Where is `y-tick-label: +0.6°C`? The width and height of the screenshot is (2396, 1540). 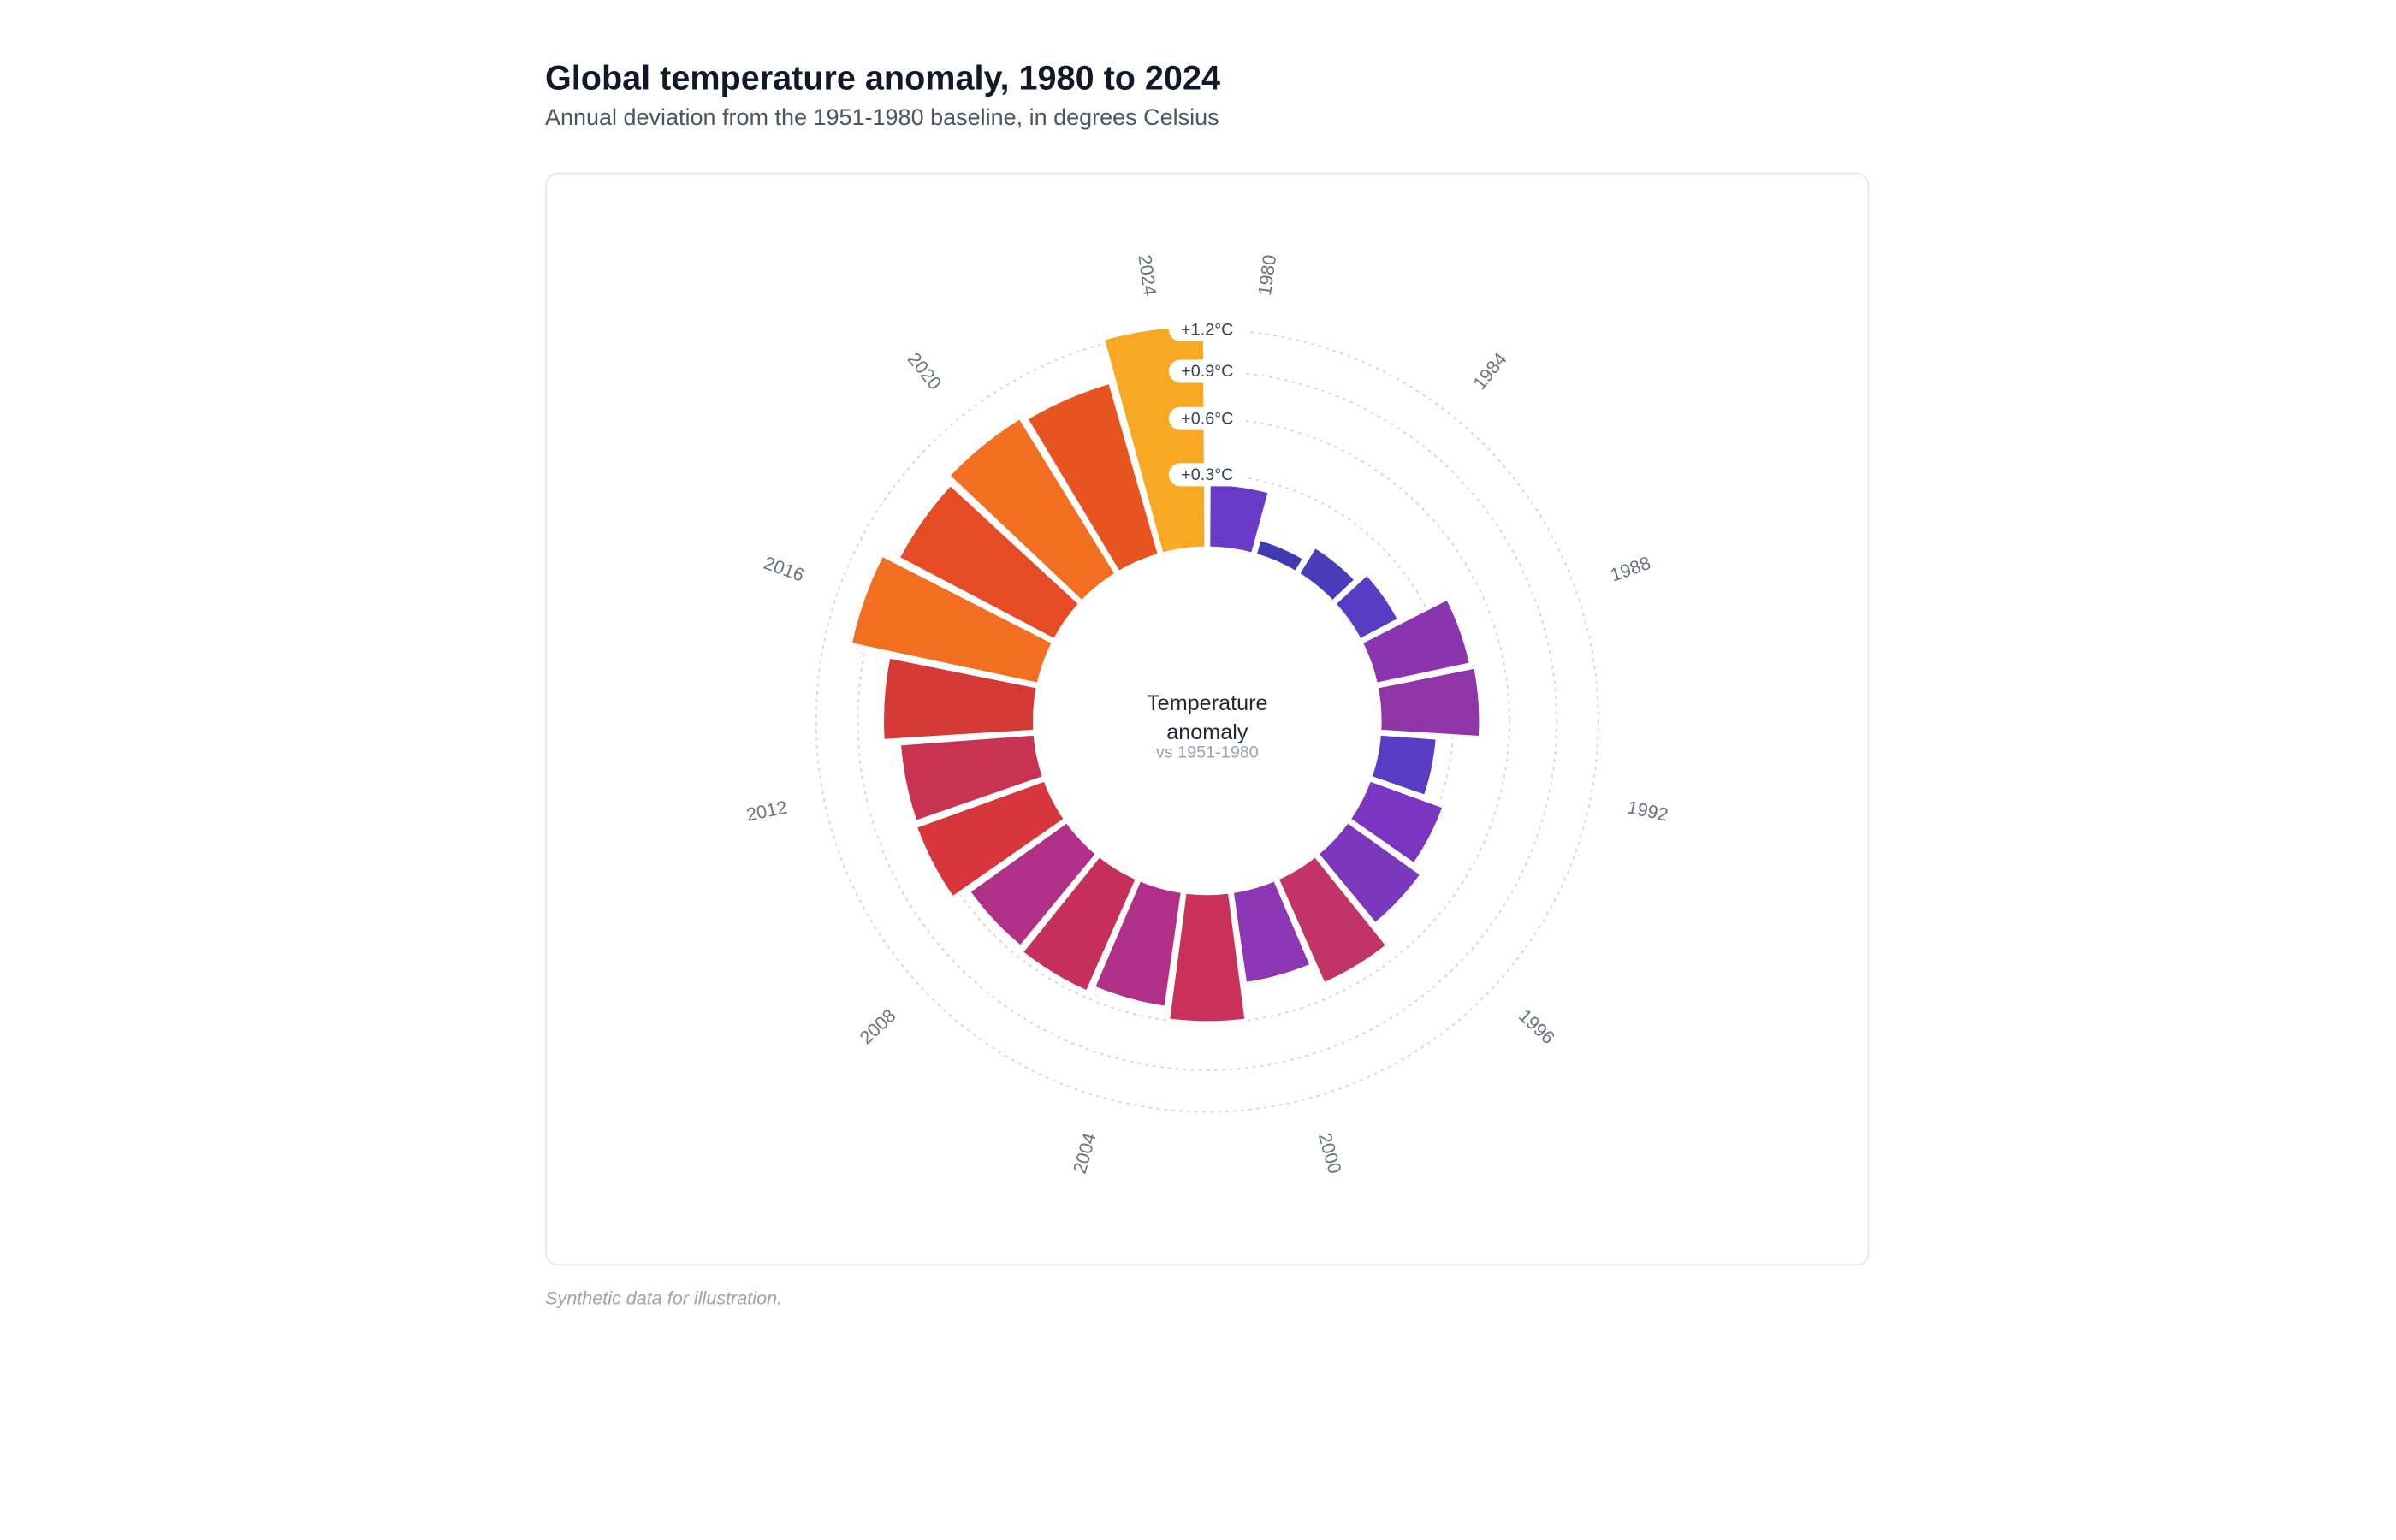 y-tick-label: +0.6°C is located at coordinates (1207, 418).